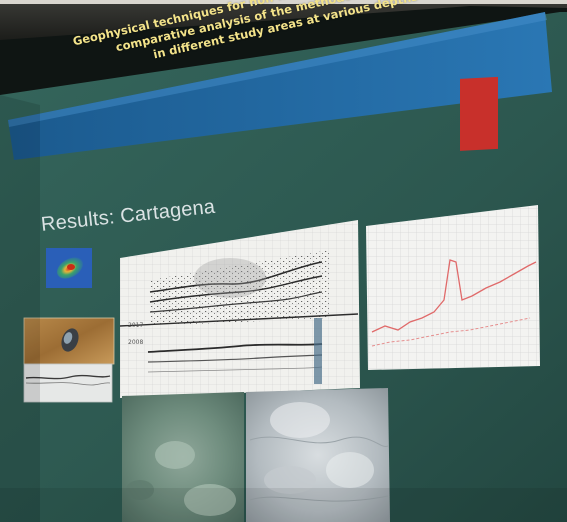 This screenshot has height=522, width=567. What do you see at coordinates (453, 287) in the screenshot?
I see `magnetometer-panel` at bounding box center [453, 287].